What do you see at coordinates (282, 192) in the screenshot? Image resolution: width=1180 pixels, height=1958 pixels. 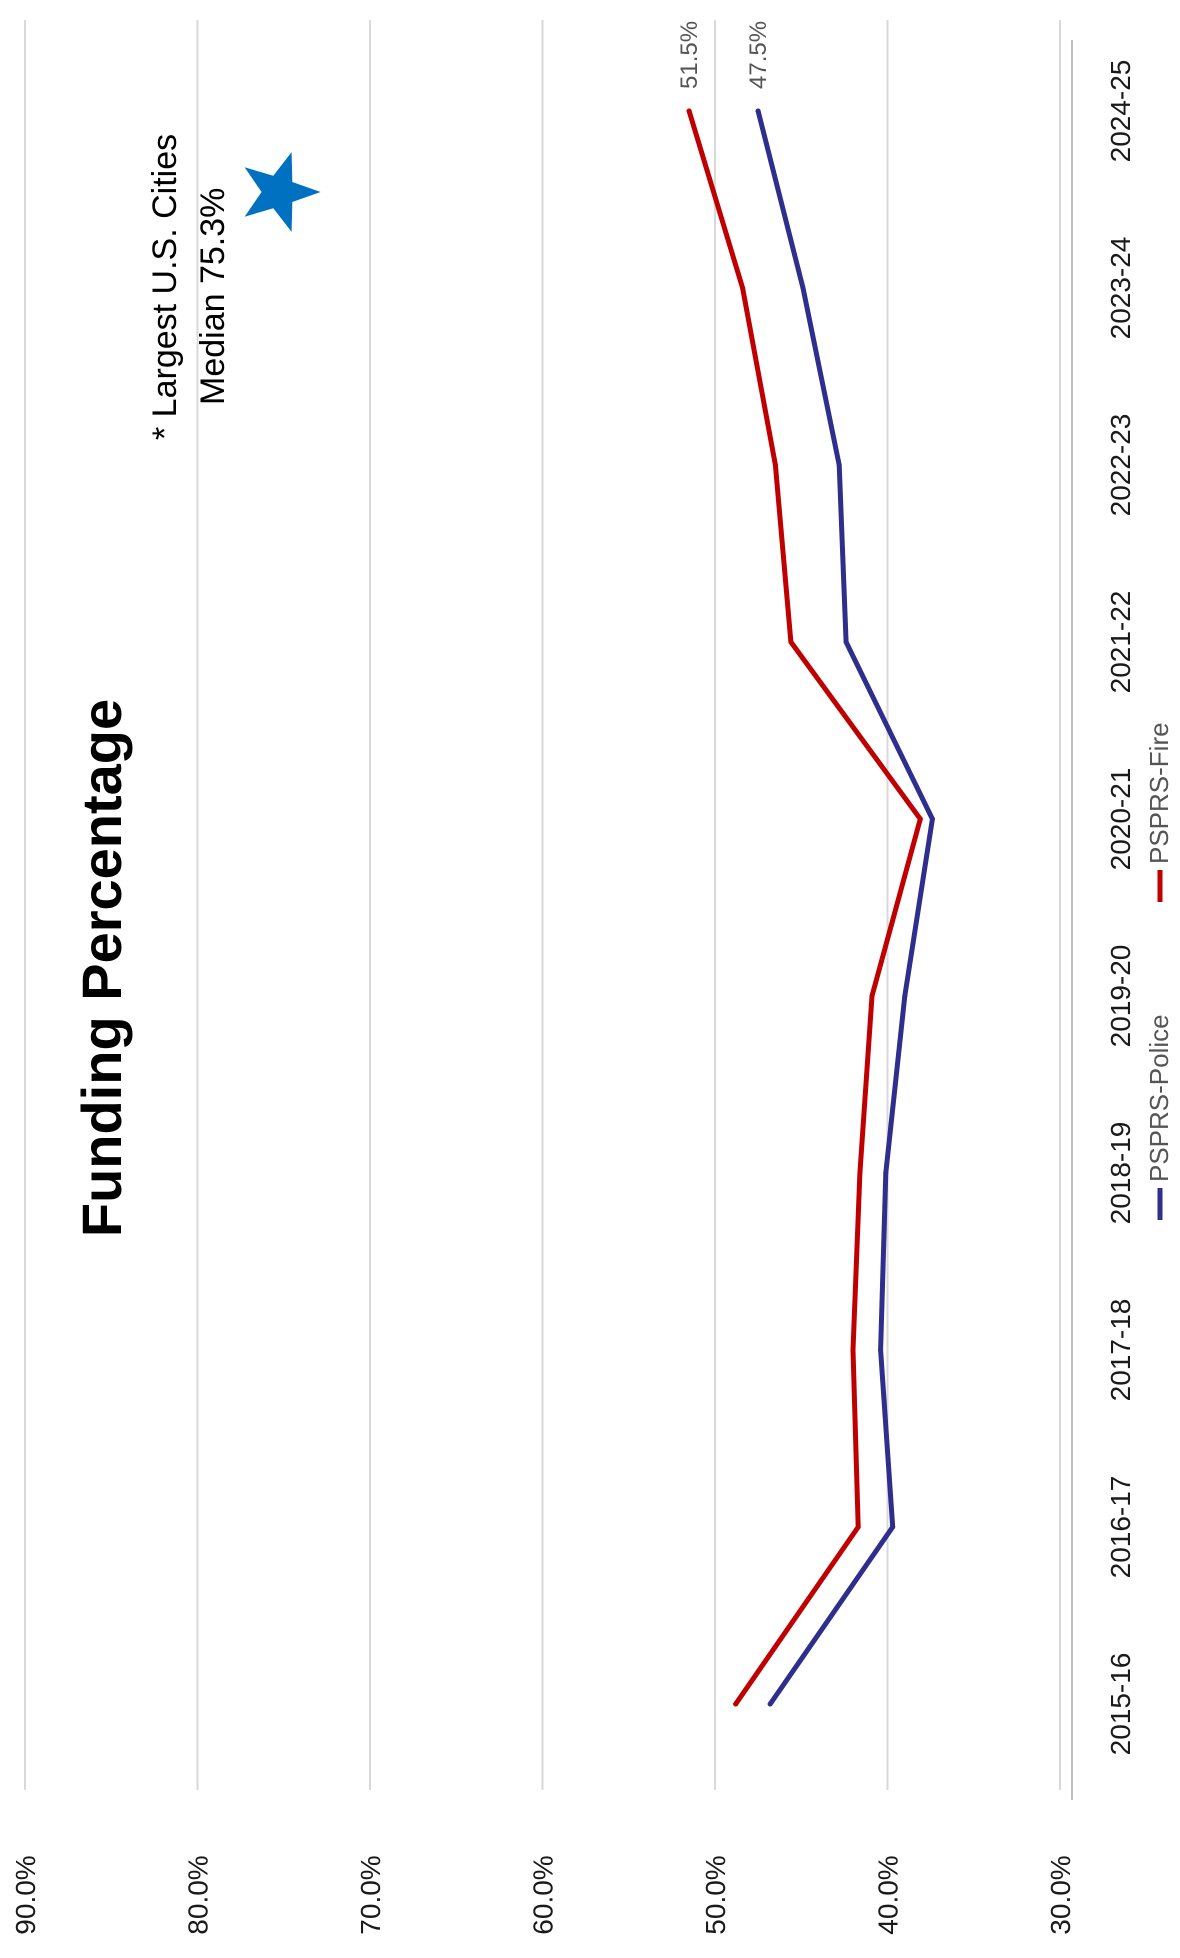 I see `star-icon` at bounding box center [282, 192].